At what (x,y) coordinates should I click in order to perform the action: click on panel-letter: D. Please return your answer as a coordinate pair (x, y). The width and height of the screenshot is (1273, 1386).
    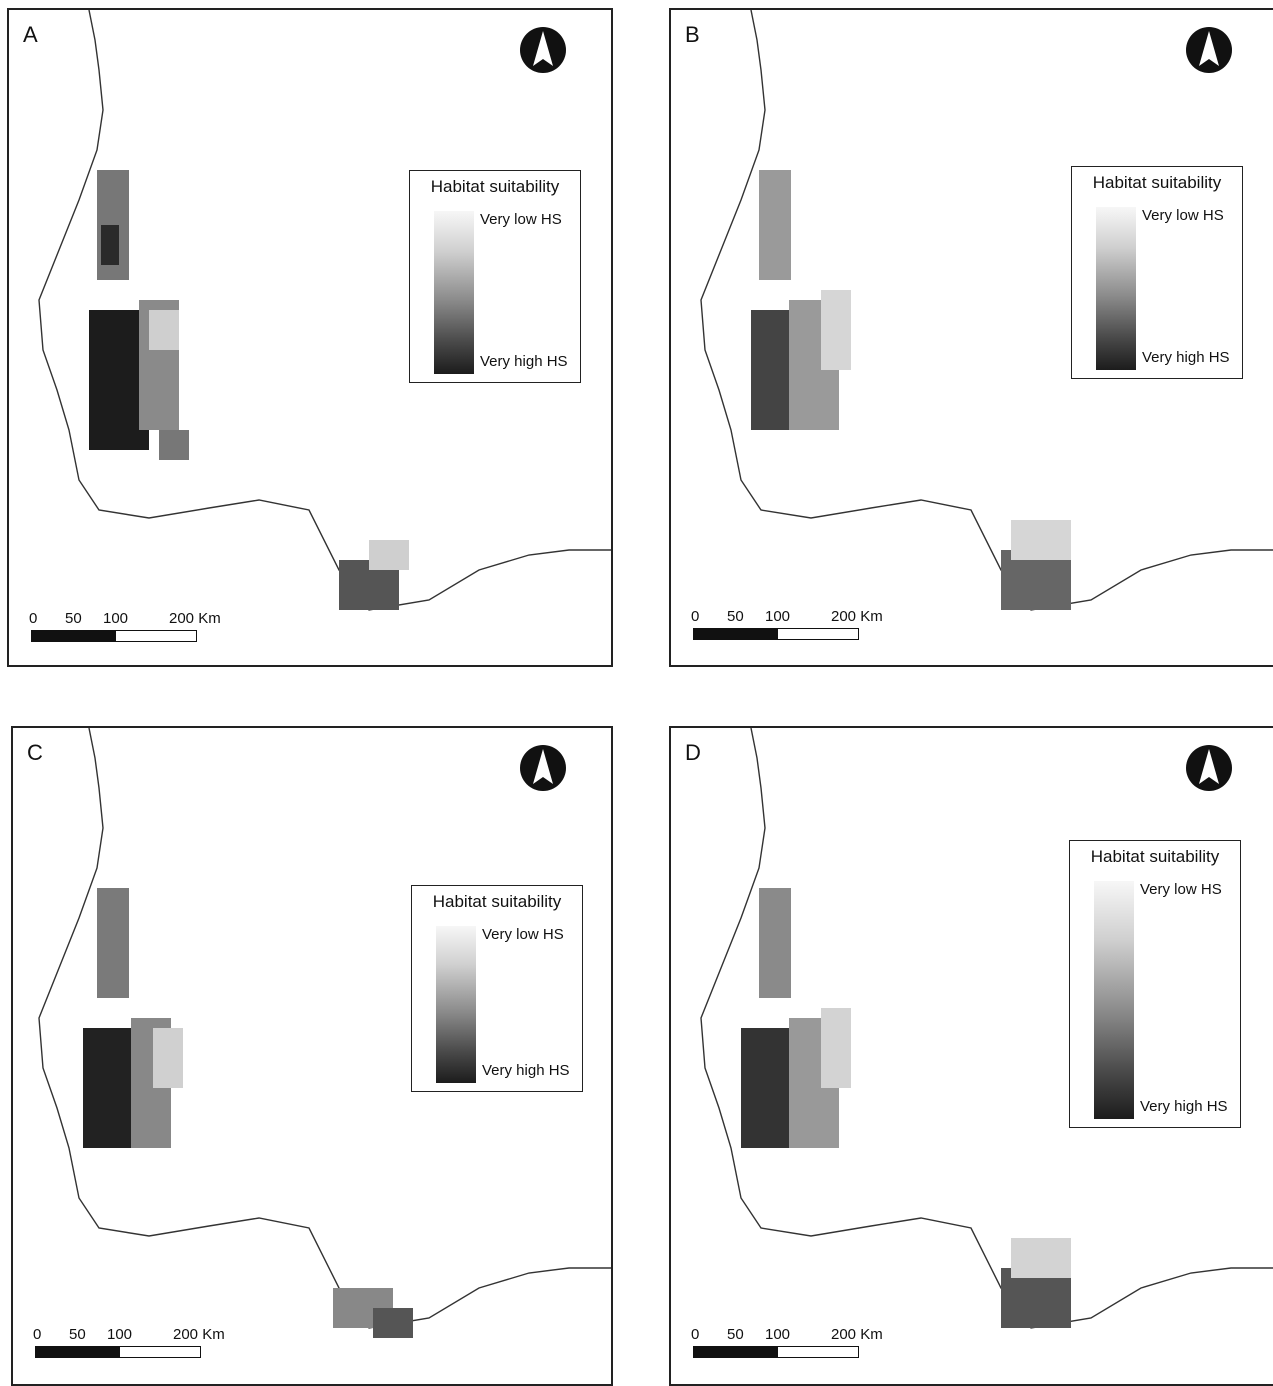
    Looking at the image, I should click on (693, 752).